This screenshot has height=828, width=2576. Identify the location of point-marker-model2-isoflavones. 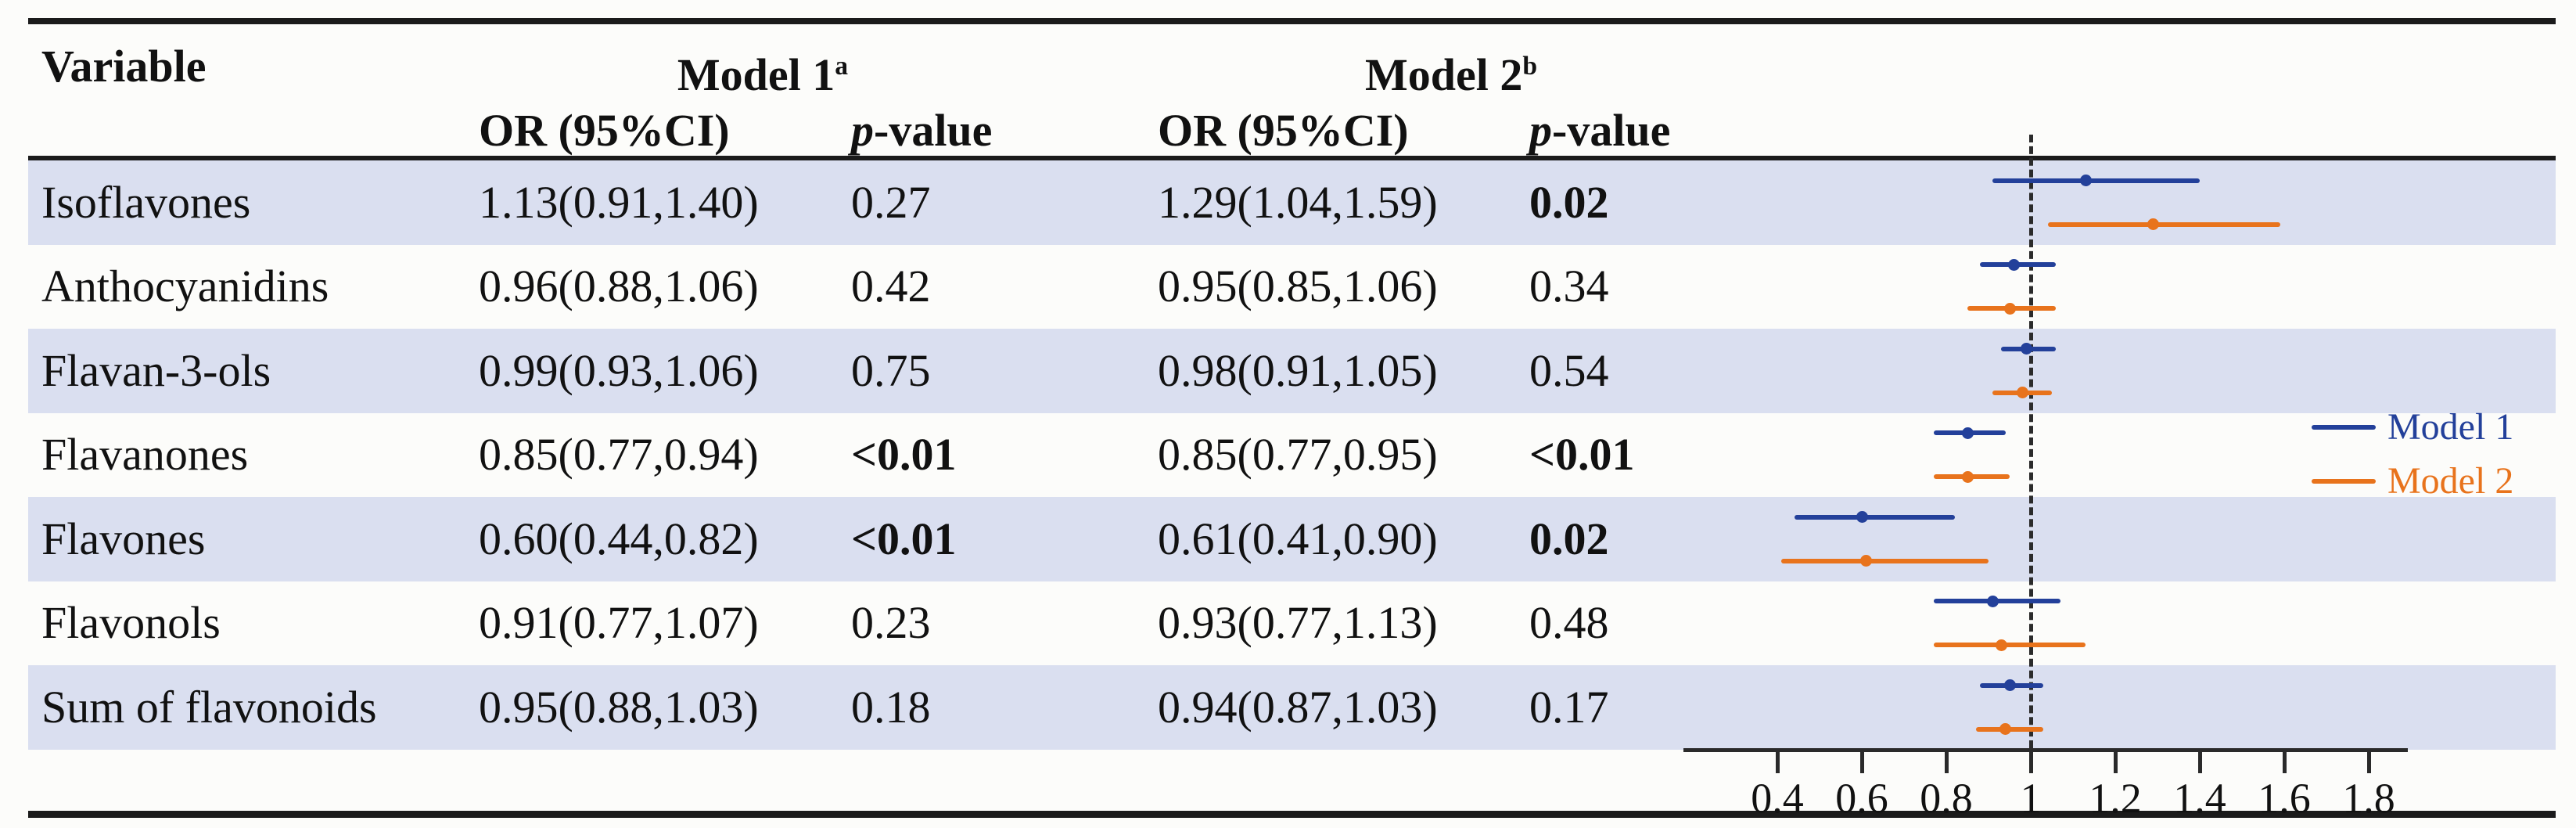
(2153, 224).